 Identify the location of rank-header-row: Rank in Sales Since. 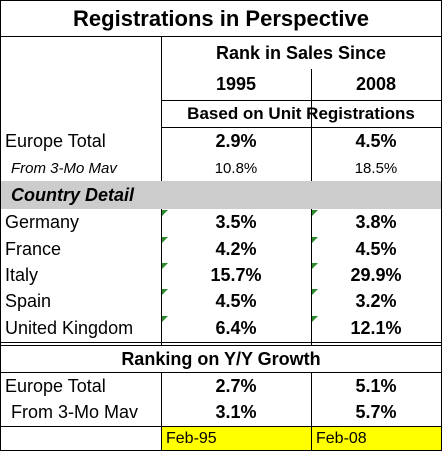
(221, 53).